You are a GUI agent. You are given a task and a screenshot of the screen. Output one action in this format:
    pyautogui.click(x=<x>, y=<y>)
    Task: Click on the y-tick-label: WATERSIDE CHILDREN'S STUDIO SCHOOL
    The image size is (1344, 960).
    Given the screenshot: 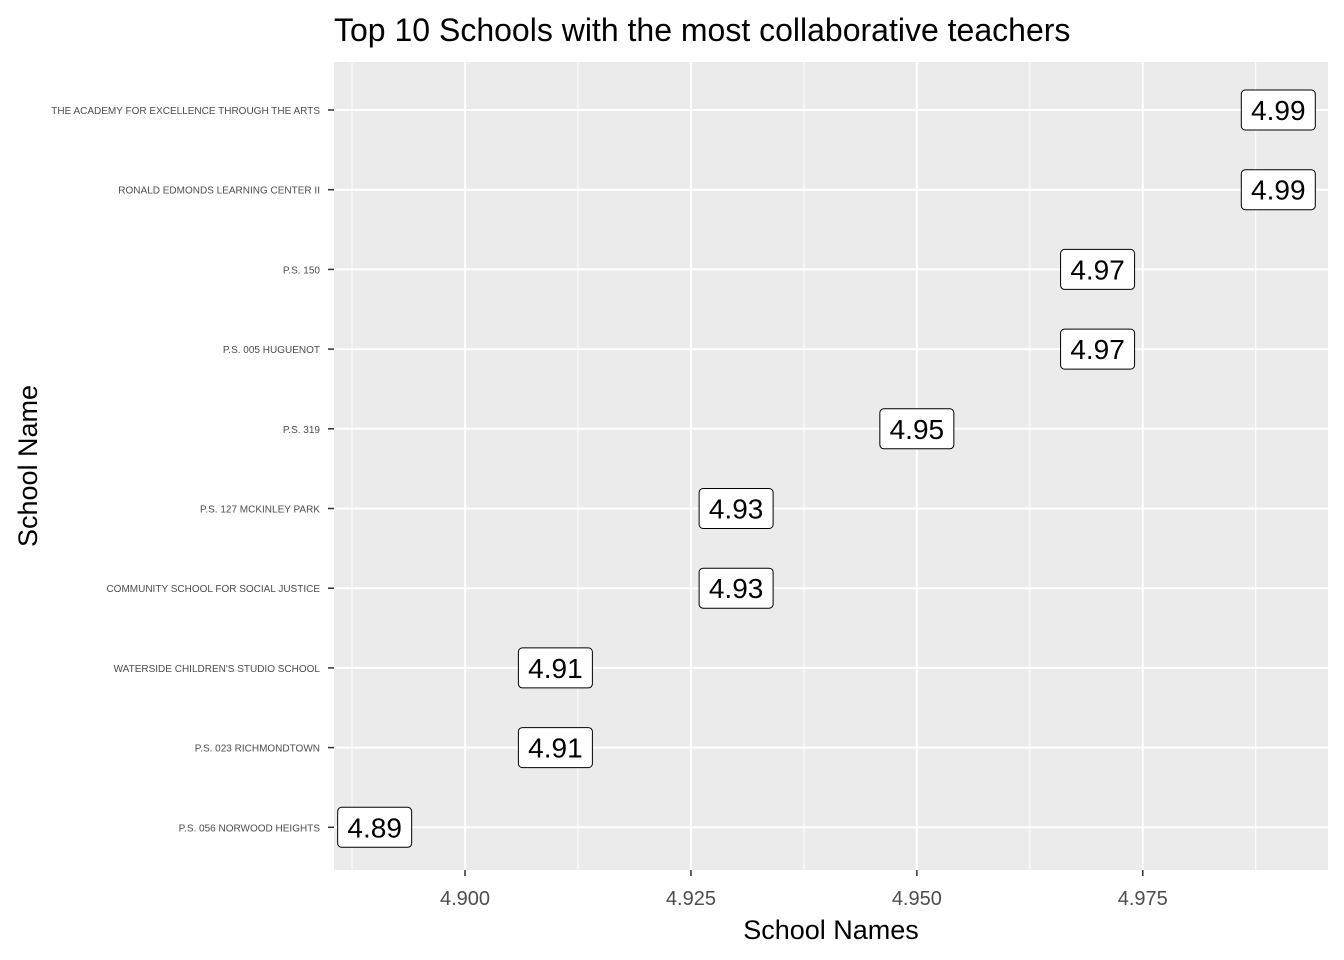 What is the action you would take?
    pyautogui.click(x=217, y=669)
    